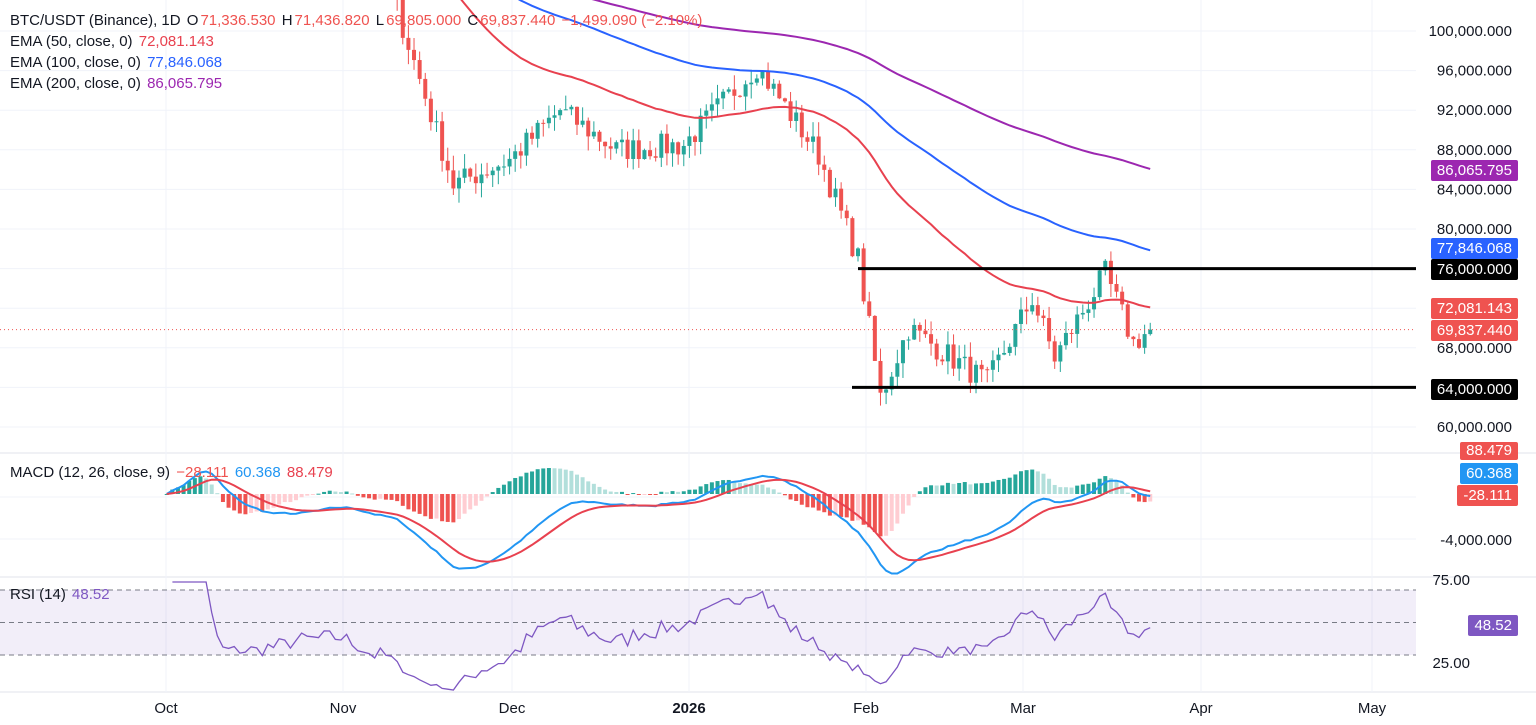 This screenshot has height=725, width=1536. What do you see at coordinates (1372, 708) in the screenshot?
I see `time-axis-label: May` at bounding box center [1372, 708].